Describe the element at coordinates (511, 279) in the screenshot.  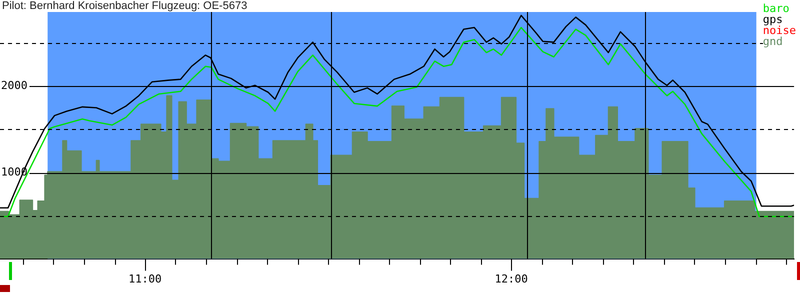
I see `x-tick-label: 12:00` at that location.